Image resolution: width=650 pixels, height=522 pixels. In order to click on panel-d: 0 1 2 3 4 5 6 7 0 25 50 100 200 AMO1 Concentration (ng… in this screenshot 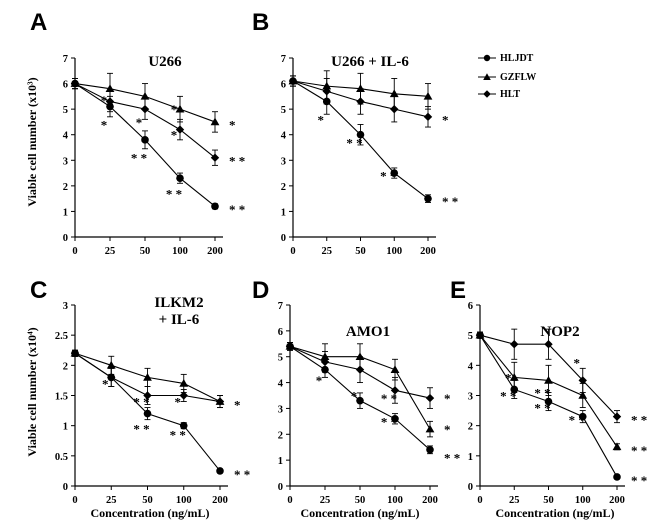, I will do `click(369, 410)`.